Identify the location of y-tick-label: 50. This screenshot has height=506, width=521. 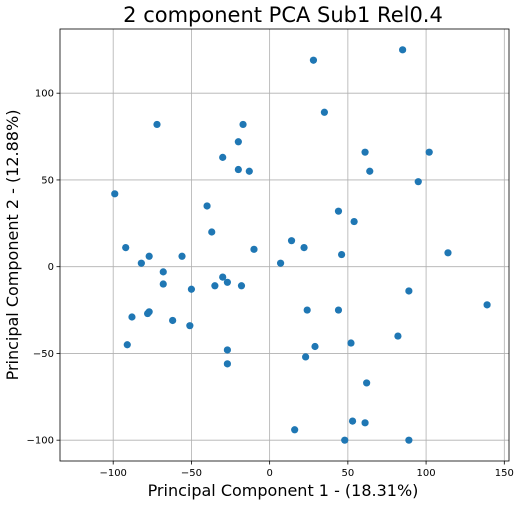
(47, 180).